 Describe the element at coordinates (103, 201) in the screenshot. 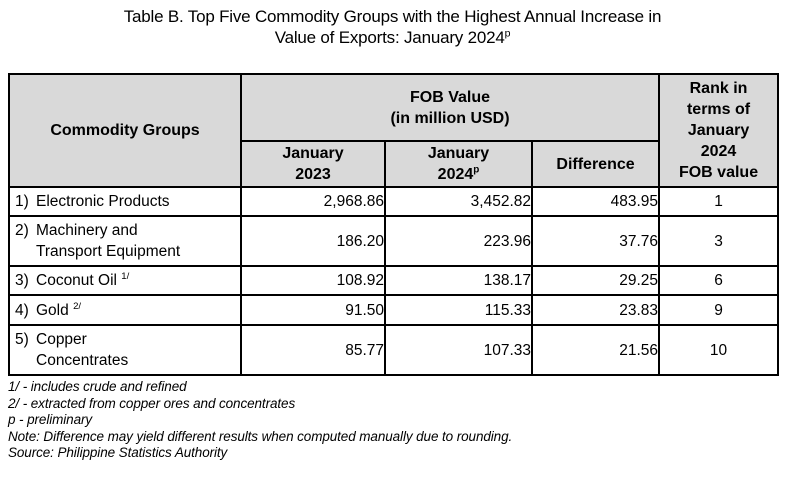

I see `commodity-name: Electronic Products` at that location.